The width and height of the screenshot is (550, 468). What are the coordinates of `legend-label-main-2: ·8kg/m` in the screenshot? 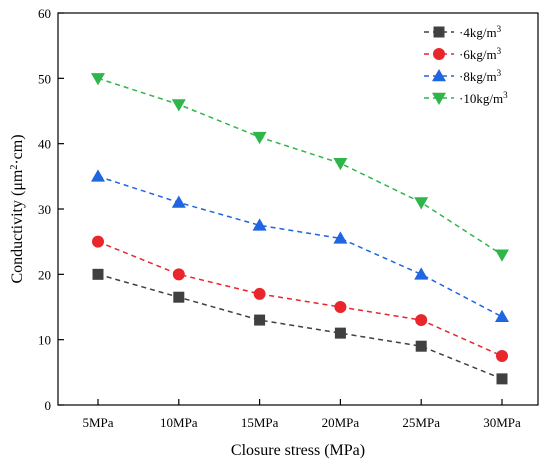 It's located at (478, 76).